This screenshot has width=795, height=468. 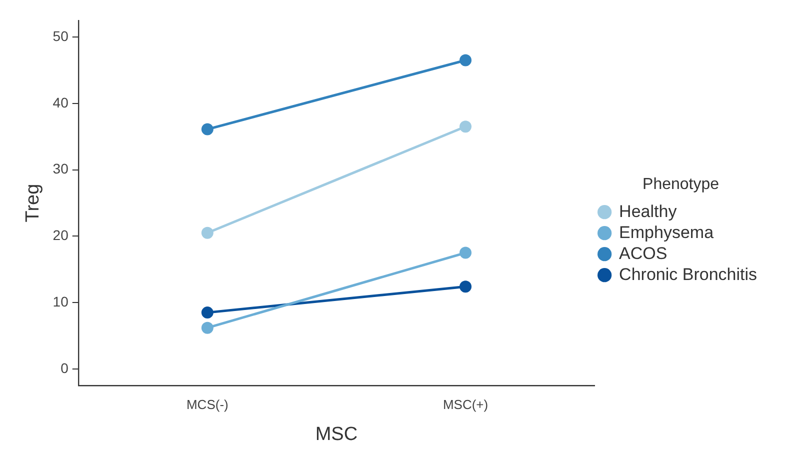 What do you see at coordinates (681, 184) in the screenshot?
I see `legend-title: Phenotype` at bounding box center [681, 184].